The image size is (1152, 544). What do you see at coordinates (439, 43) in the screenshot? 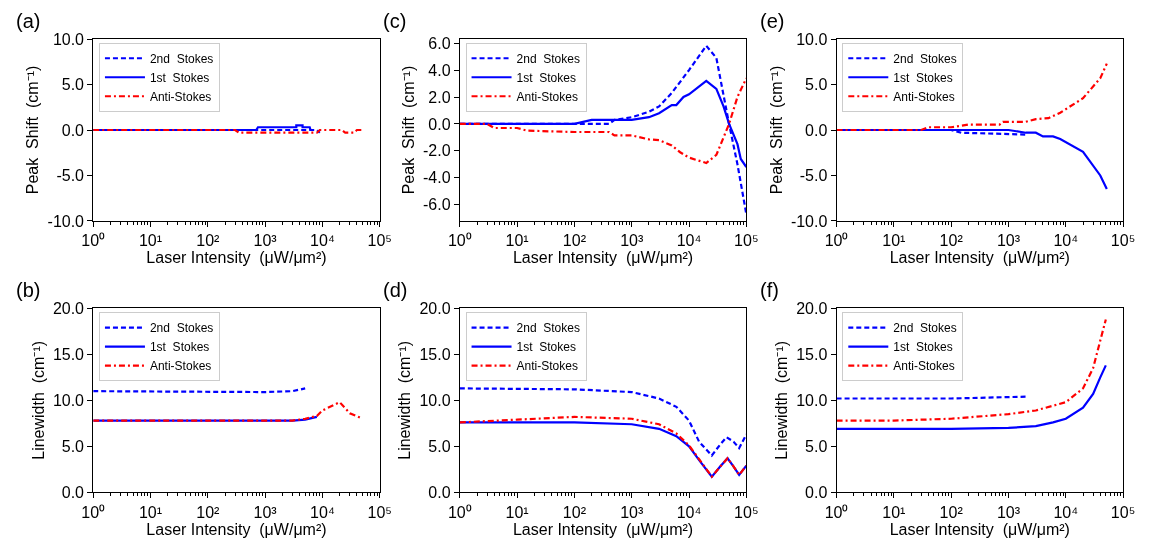
I see `y-tick-label: 6.0` at bounding box center [439, 43].